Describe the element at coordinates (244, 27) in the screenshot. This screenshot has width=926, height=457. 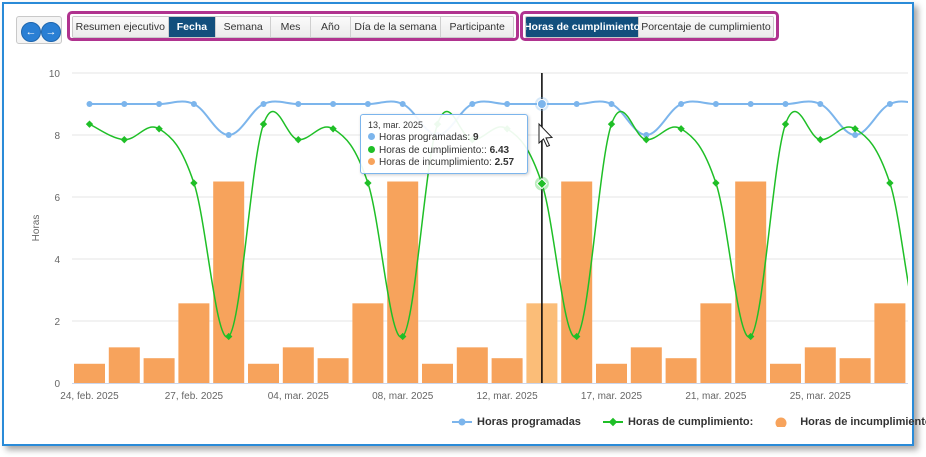
I see `view-button-2: Semana` at that location.